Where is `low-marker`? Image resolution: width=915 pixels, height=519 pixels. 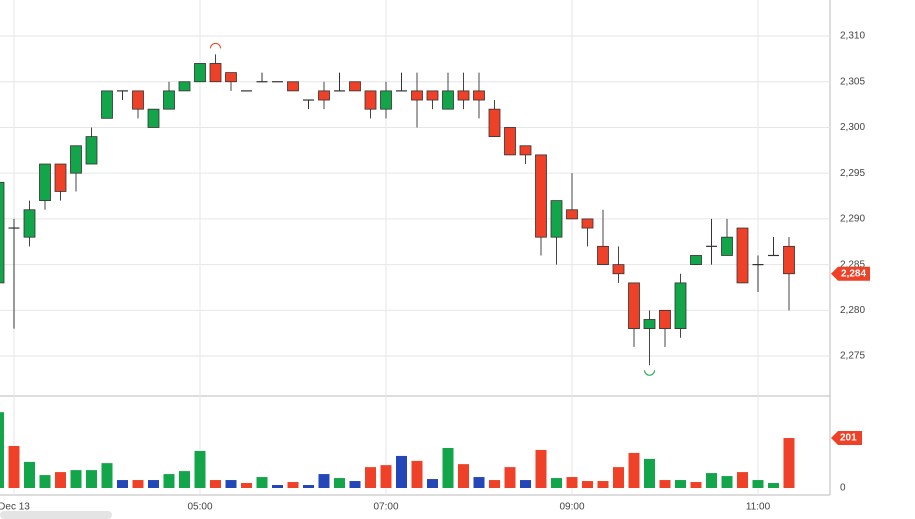 low-marker is located at coordinates (649, 373).